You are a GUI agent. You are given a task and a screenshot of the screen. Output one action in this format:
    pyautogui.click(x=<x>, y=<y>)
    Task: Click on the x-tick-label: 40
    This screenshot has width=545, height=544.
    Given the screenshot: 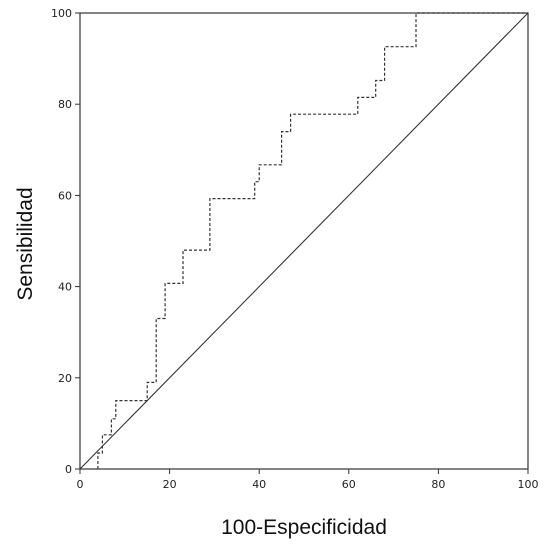 What is the action you would take?
    pyautogui.click(x=259, y=484)
    